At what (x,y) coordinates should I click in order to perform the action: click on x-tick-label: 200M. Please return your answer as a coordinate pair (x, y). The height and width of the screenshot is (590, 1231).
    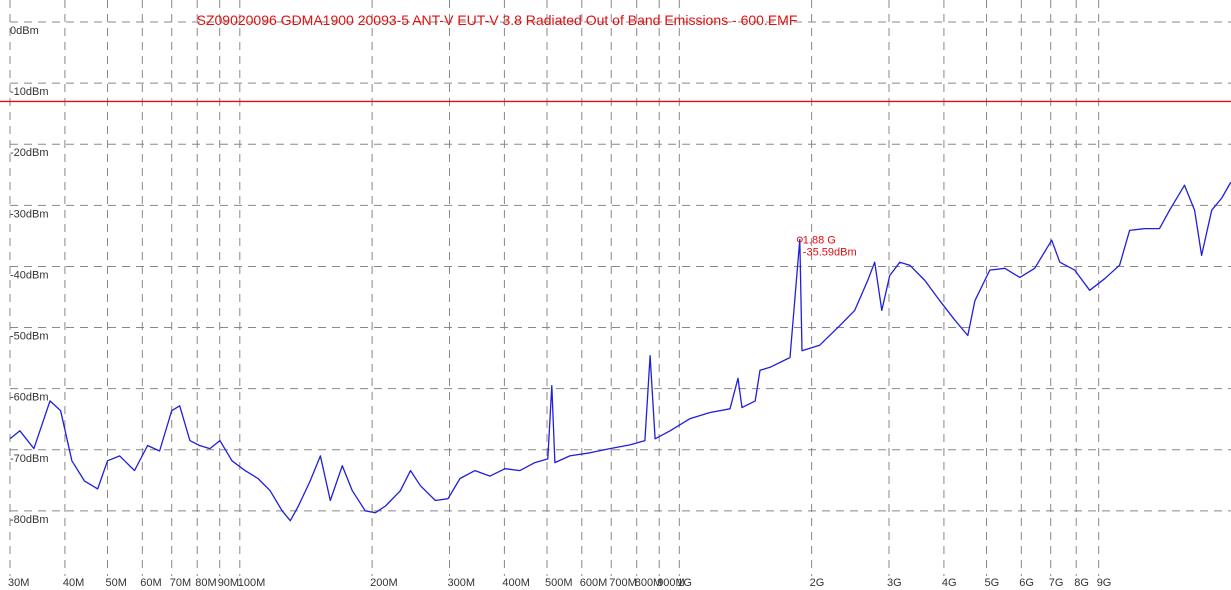
    Looking at the image, I should click on (384, 583).